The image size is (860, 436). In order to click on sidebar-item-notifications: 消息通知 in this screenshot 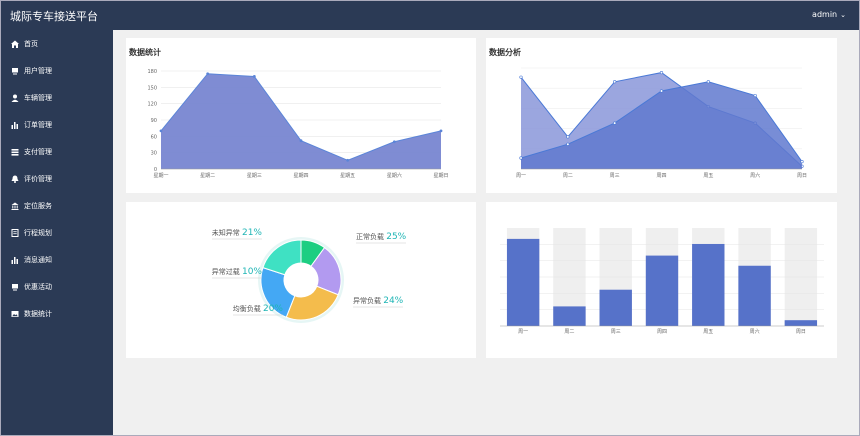, I will do `click(56, 261)`.